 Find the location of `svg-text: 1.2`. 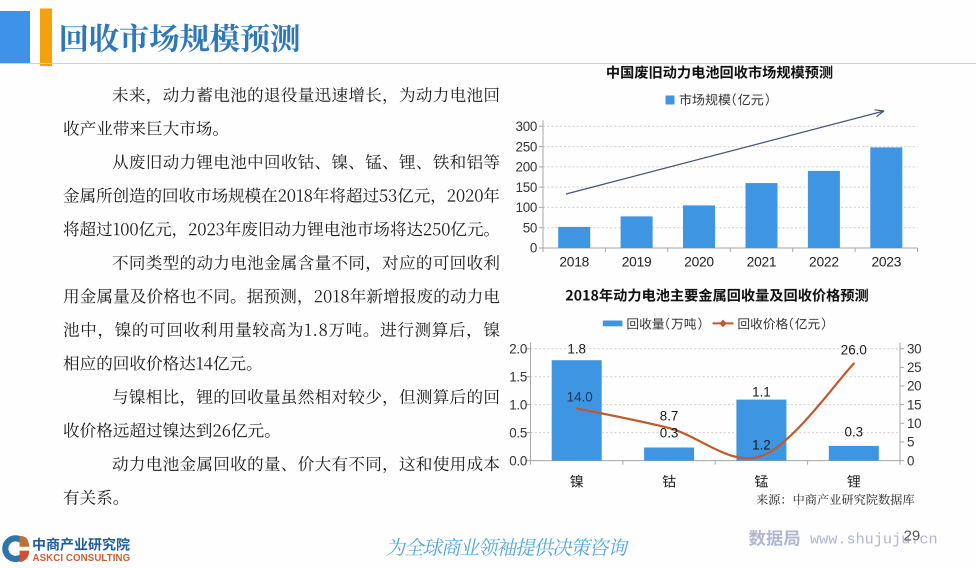

svg-text: 1.2 is located at coordinates (761, 445).